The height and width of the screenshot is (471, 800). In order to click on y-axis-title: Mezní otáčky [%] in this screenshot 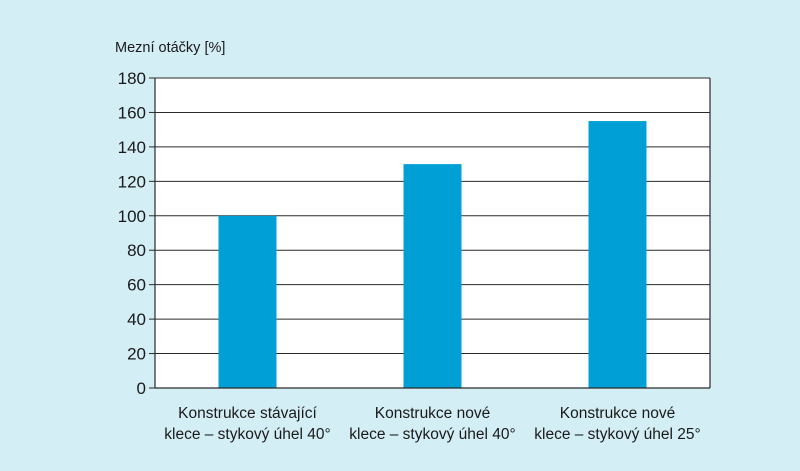, I will do `click(170, 48)`.